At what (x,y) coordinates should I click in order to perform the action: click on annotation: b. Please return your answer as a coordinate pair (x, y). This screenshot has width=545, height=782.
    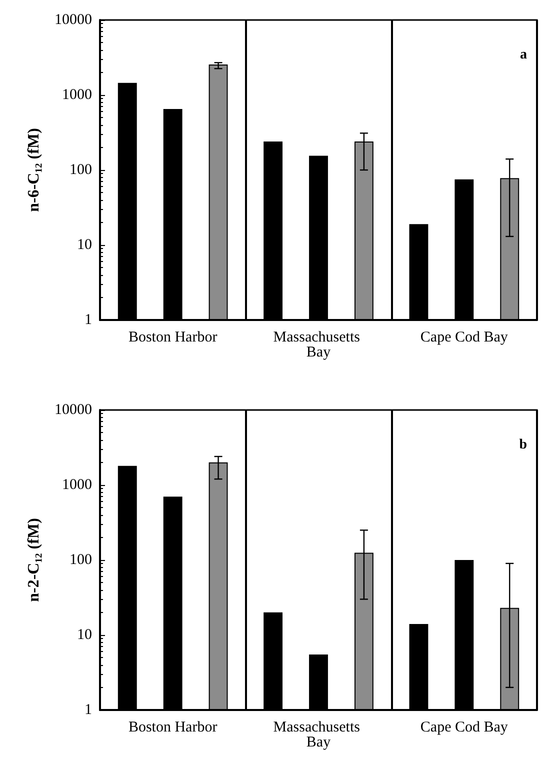
    Looking at the image, I should click on (523, 445).